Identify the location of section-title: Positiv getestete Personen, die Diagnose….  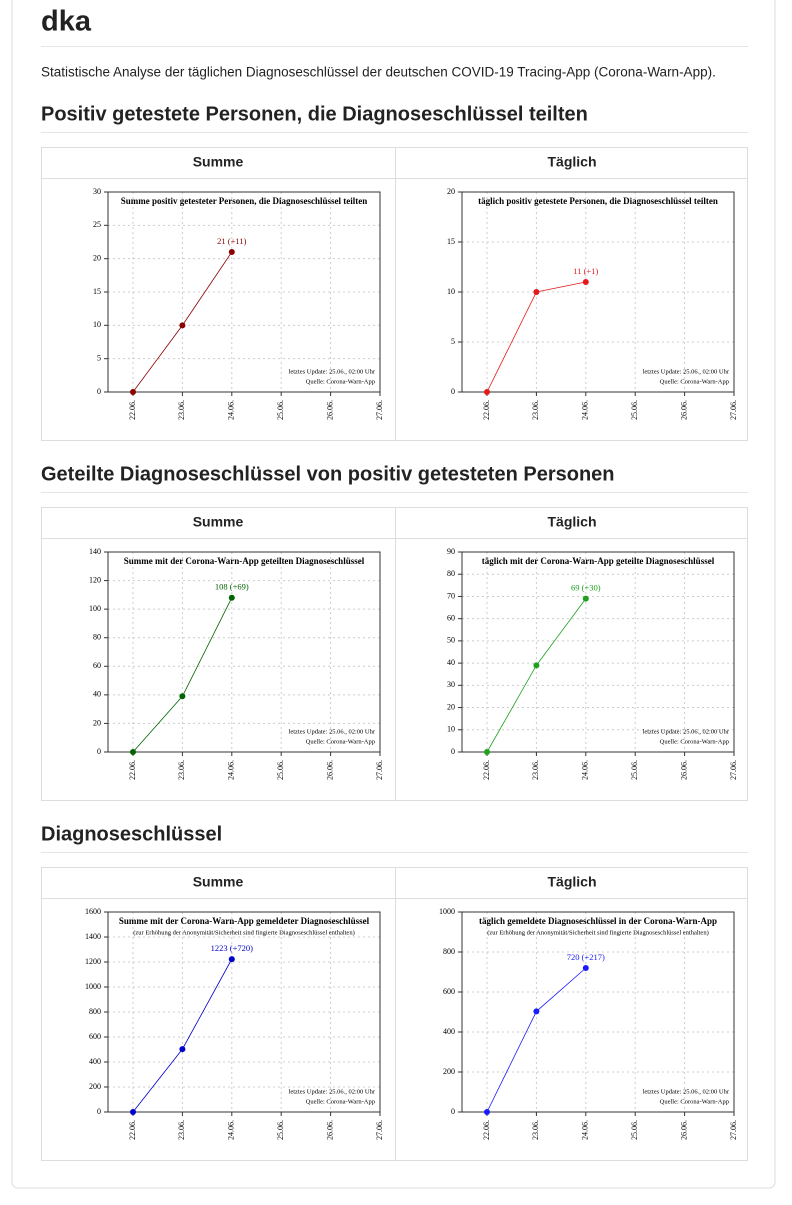
(314, 114).